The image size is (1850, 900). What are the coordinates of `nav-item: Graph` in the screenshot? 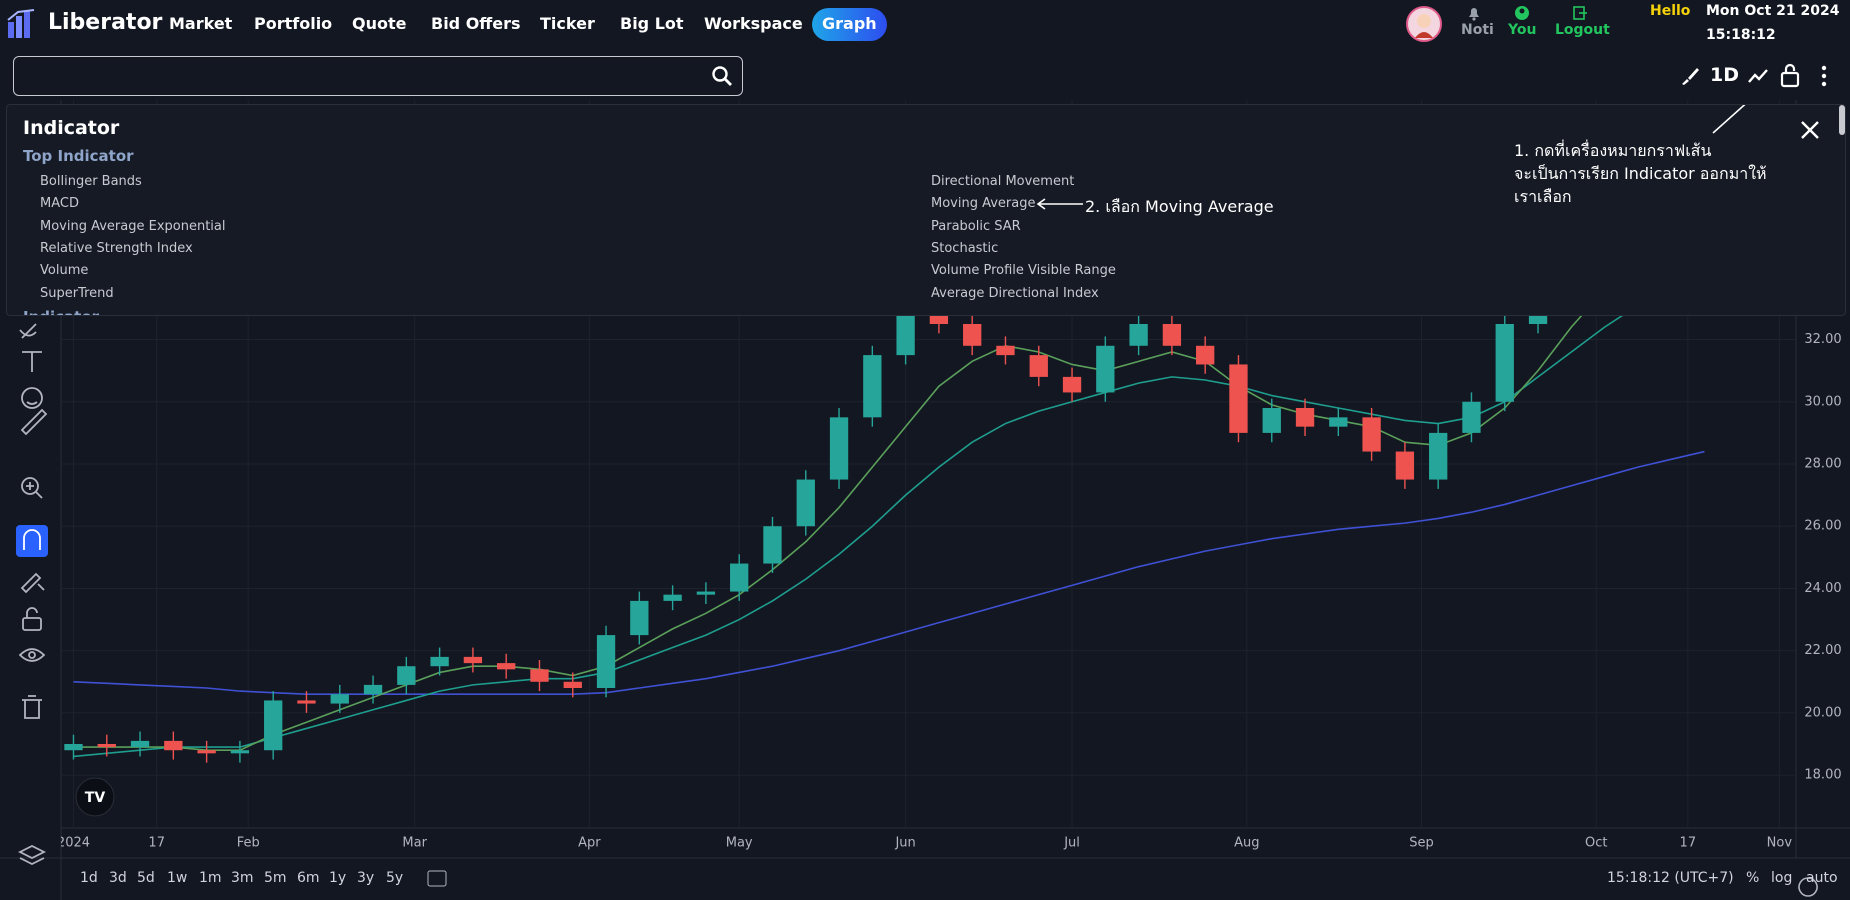 It's located at (849, 23).